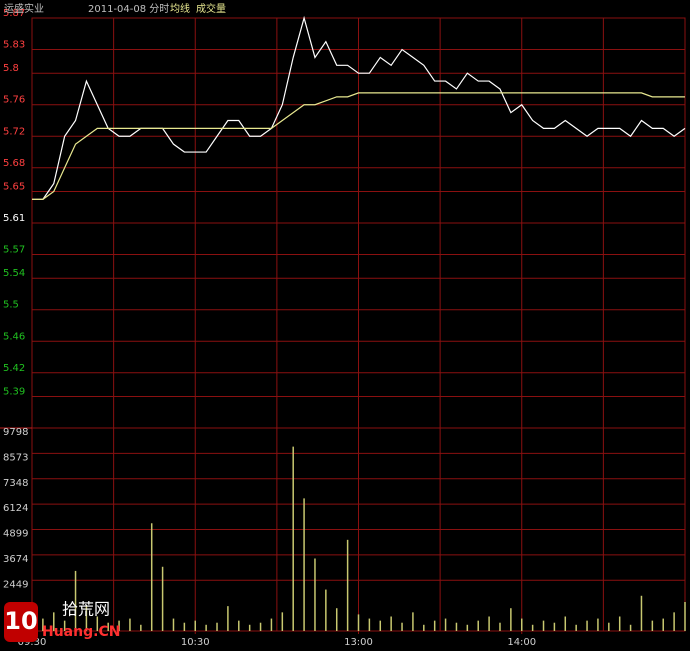  Describe the element at coordinates (128, 9) in the screenshot. I see `date: 2011-04-08 分时` at that location.